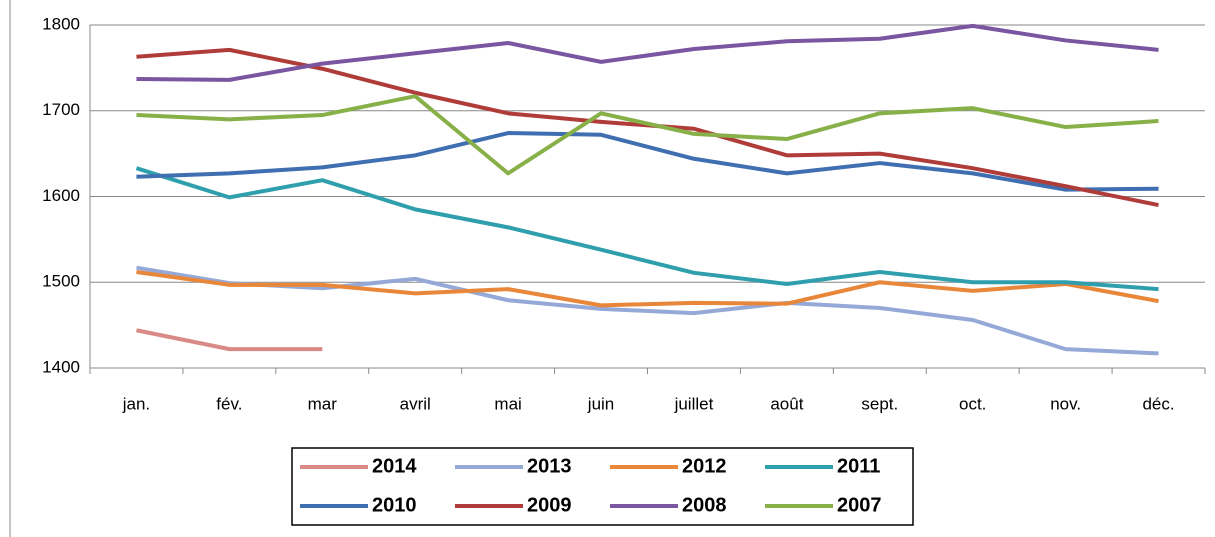 The height and width of the screenshot is (537, 1215). I want to click on x-tick-label: août, so click(786, 403).